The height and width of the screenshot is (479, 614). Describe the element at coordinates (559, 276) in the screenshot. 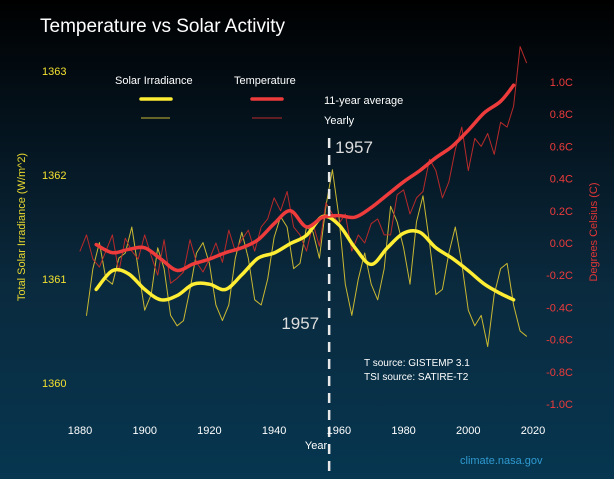

I see `y-right-tick-label: -0.2C` at that location.